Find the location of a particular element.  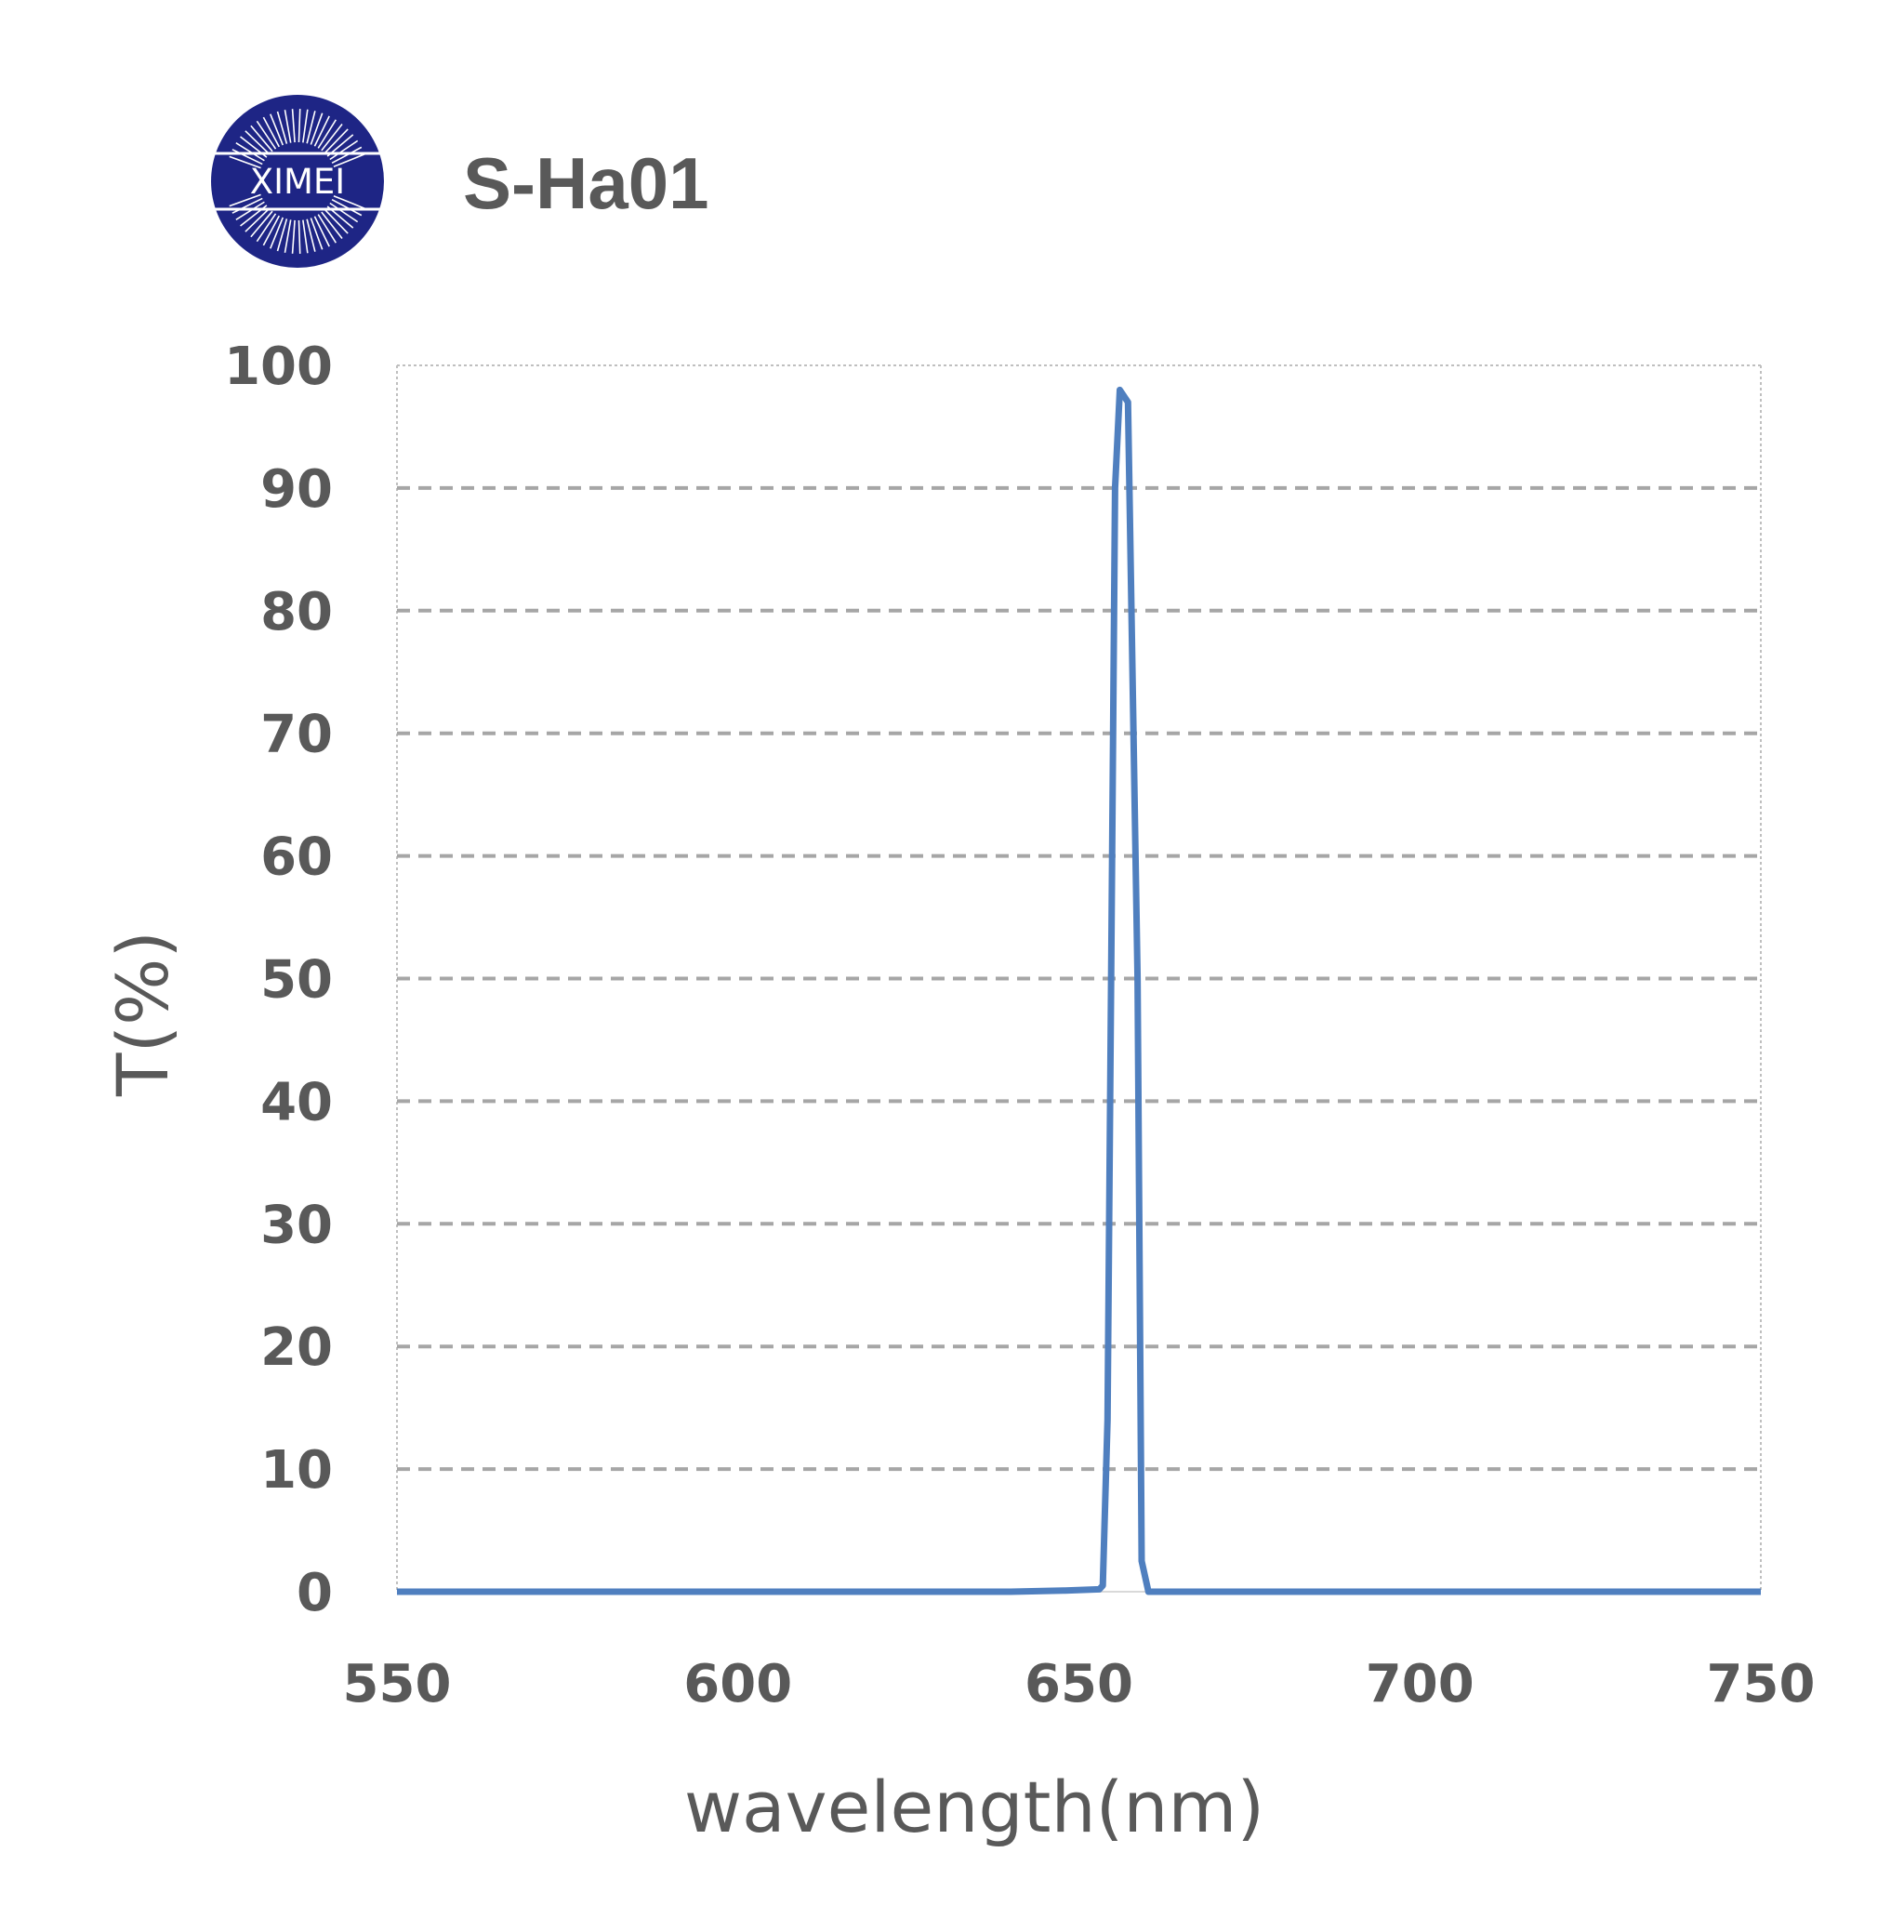

logo-rays is located at coordinates (297, 181).